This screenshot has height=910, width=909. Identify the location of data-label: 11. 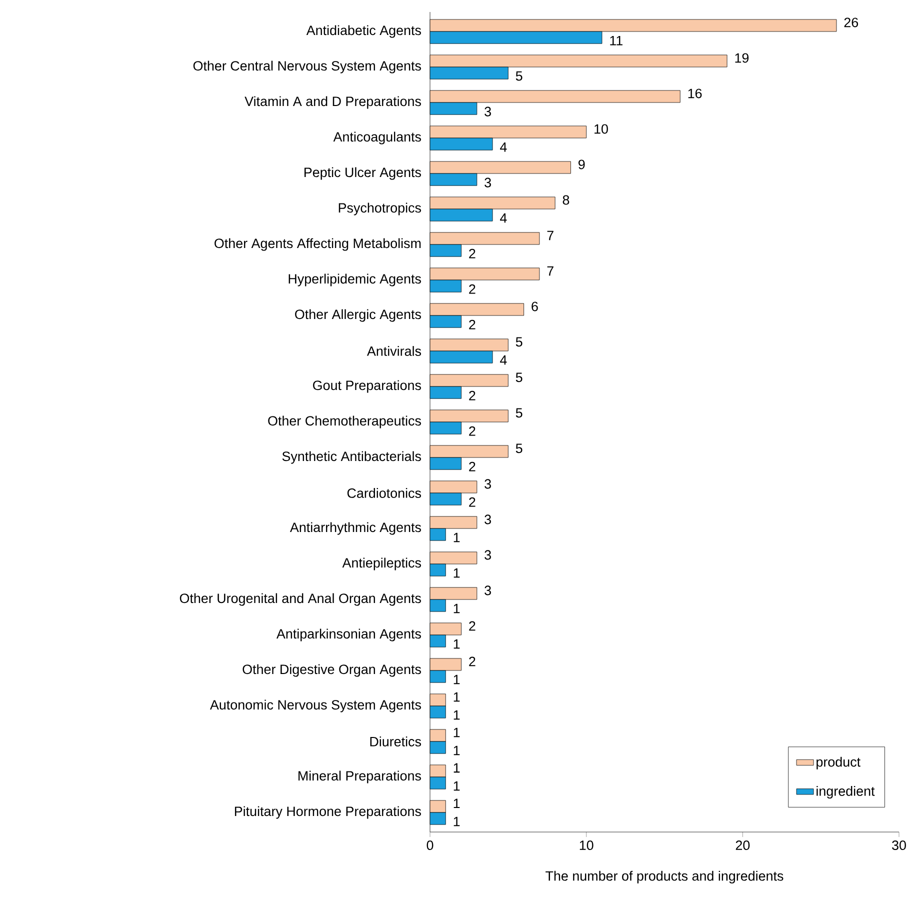
(616, 41).